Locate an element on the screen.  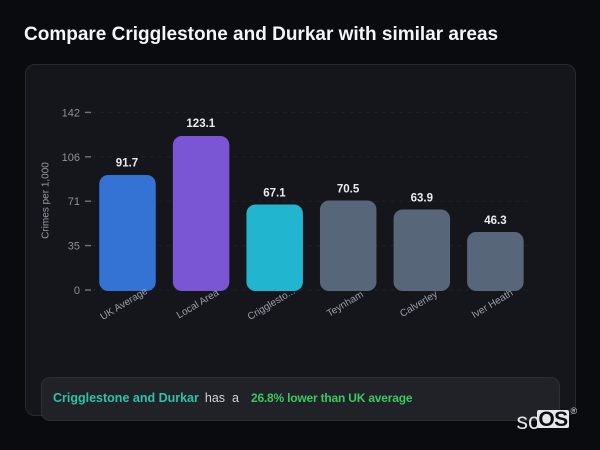
svg-text: 63.9 is located at coordinates (422, 199).